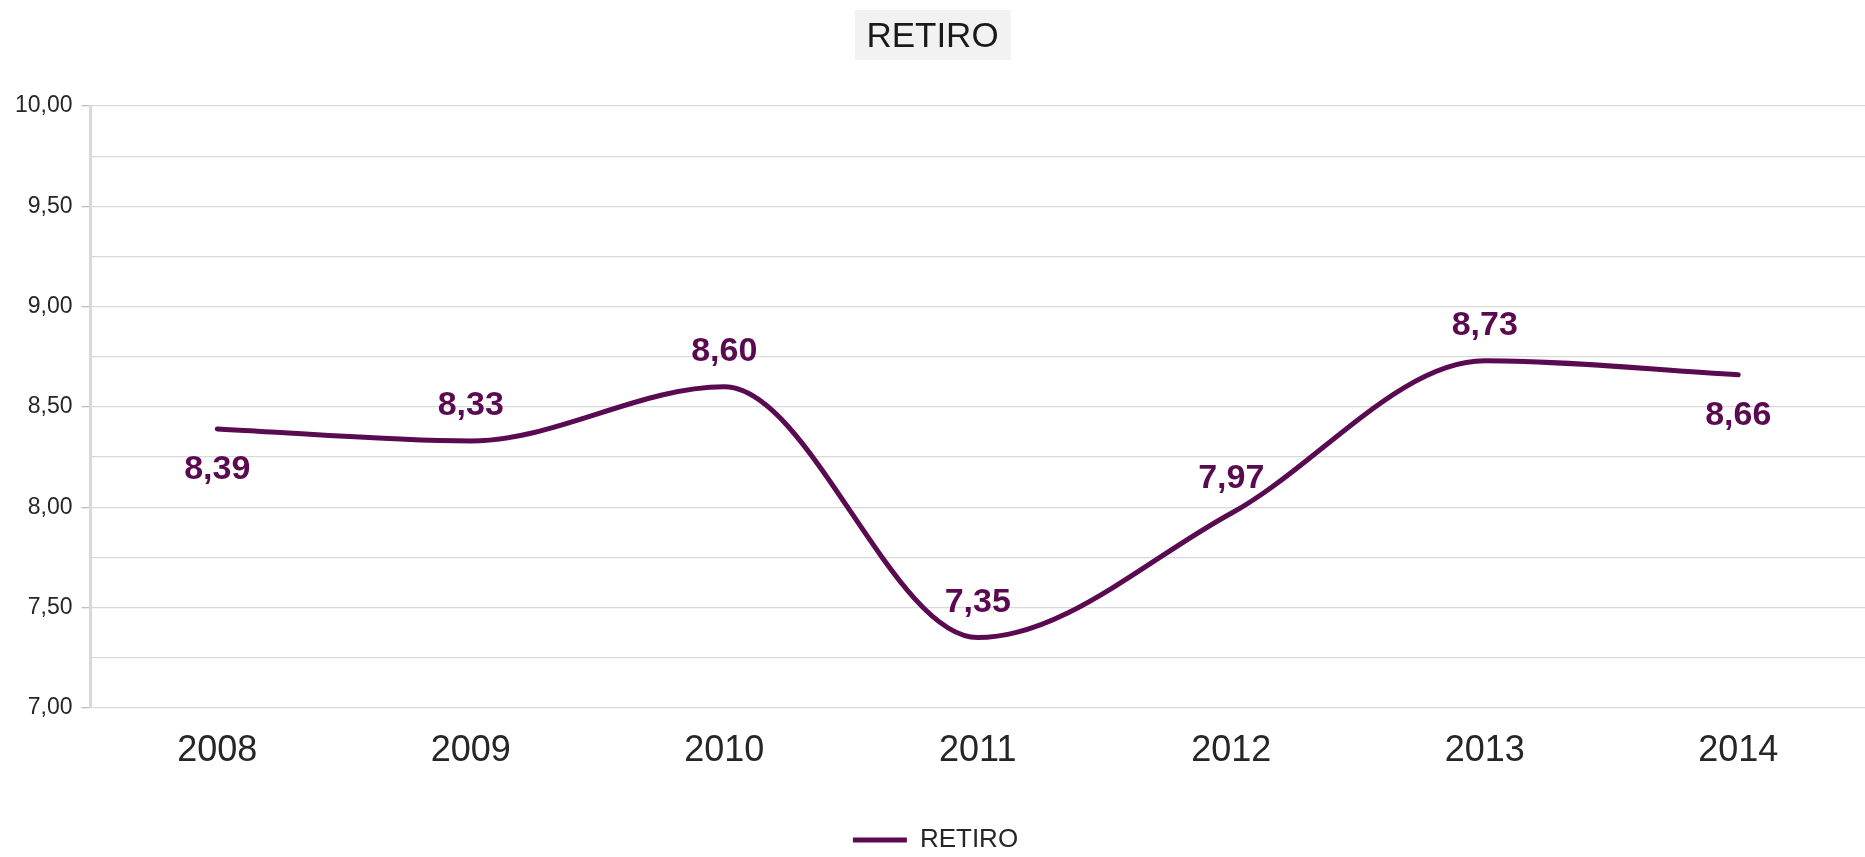  I want to click on x-tick-label: 2008, so click(217, 749).